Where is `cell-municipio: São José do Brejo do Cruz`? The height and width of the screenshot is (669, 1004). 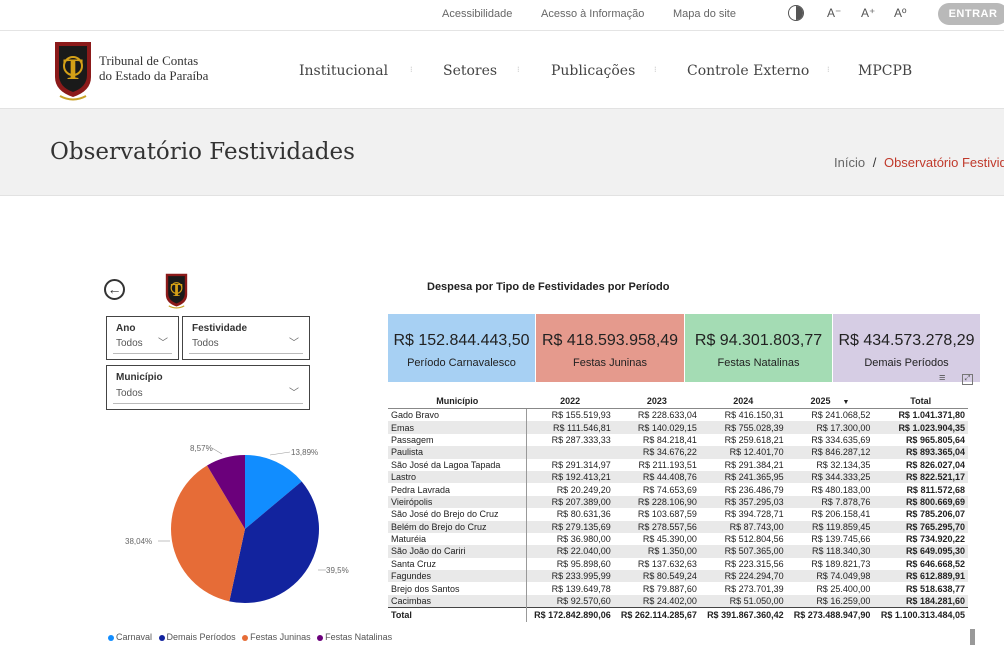
cell-municipio: São José do Brejo do Cruz is located at coordinates (457, 514).